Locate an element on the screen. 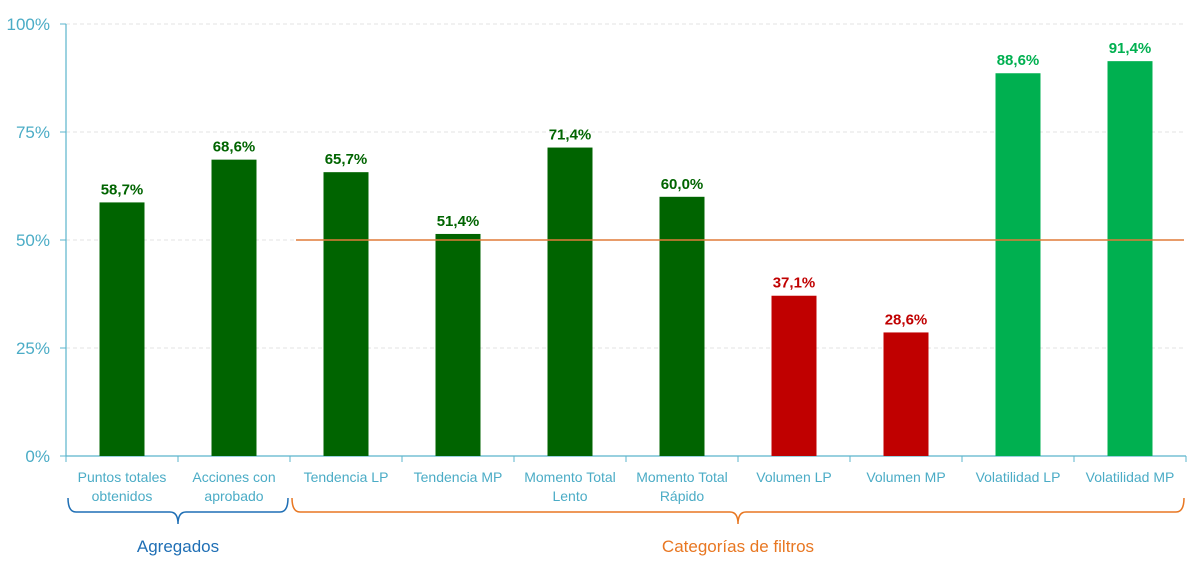  x-tick-label: Volumen MP is located at coordinates (905, 477).